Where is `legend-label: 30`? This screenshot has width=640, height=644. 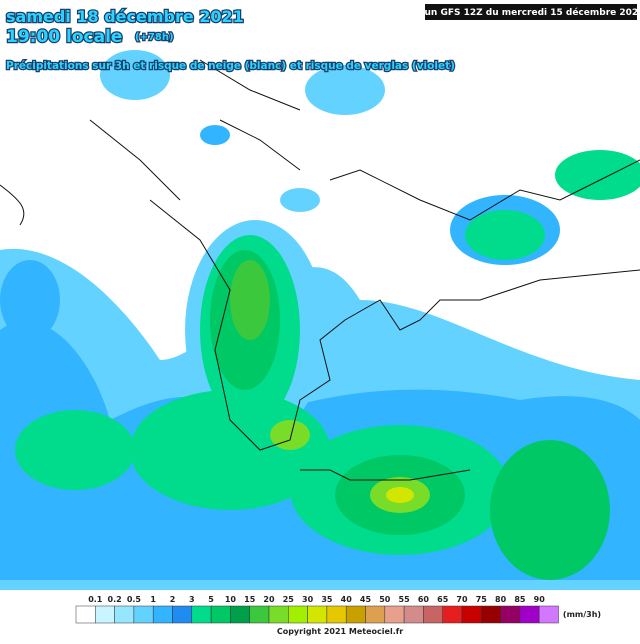 legend-label: 30 is located at coordinates (308, 599).